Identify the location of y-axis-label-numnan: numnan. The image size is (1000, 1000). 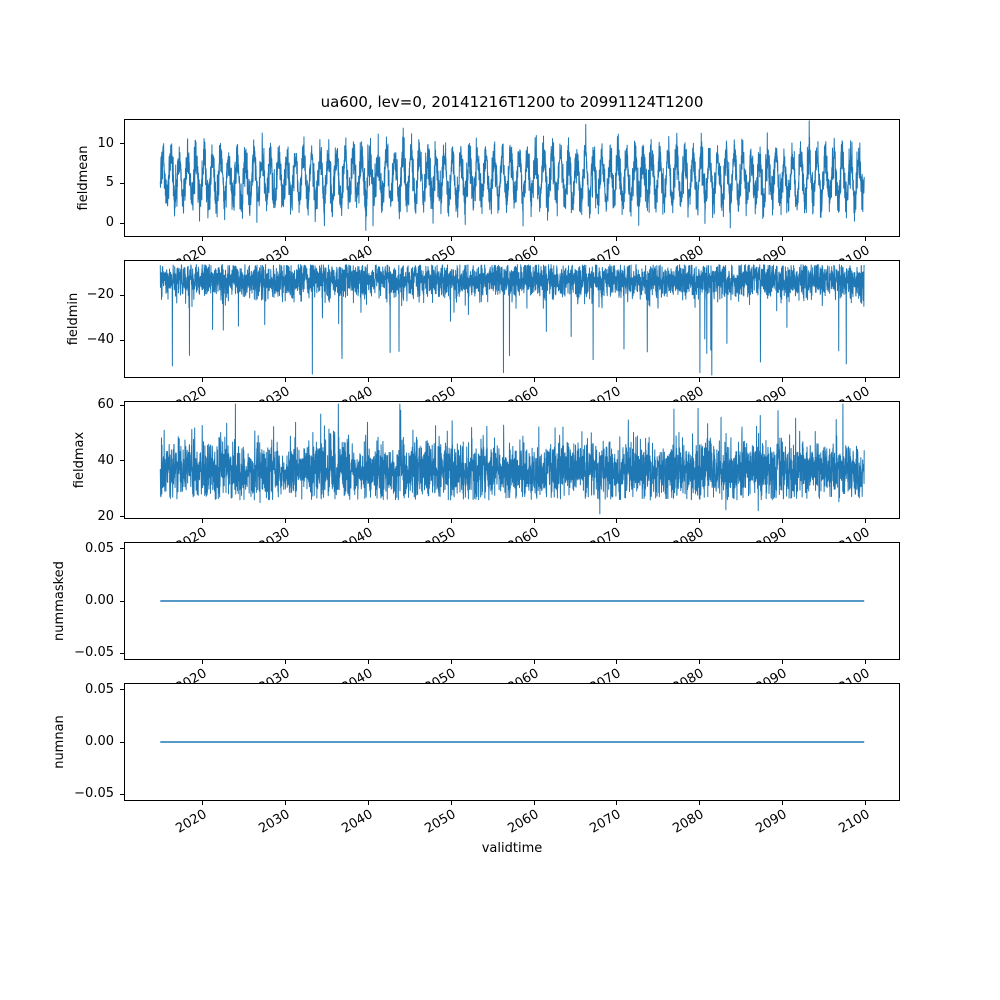
(59, 742).